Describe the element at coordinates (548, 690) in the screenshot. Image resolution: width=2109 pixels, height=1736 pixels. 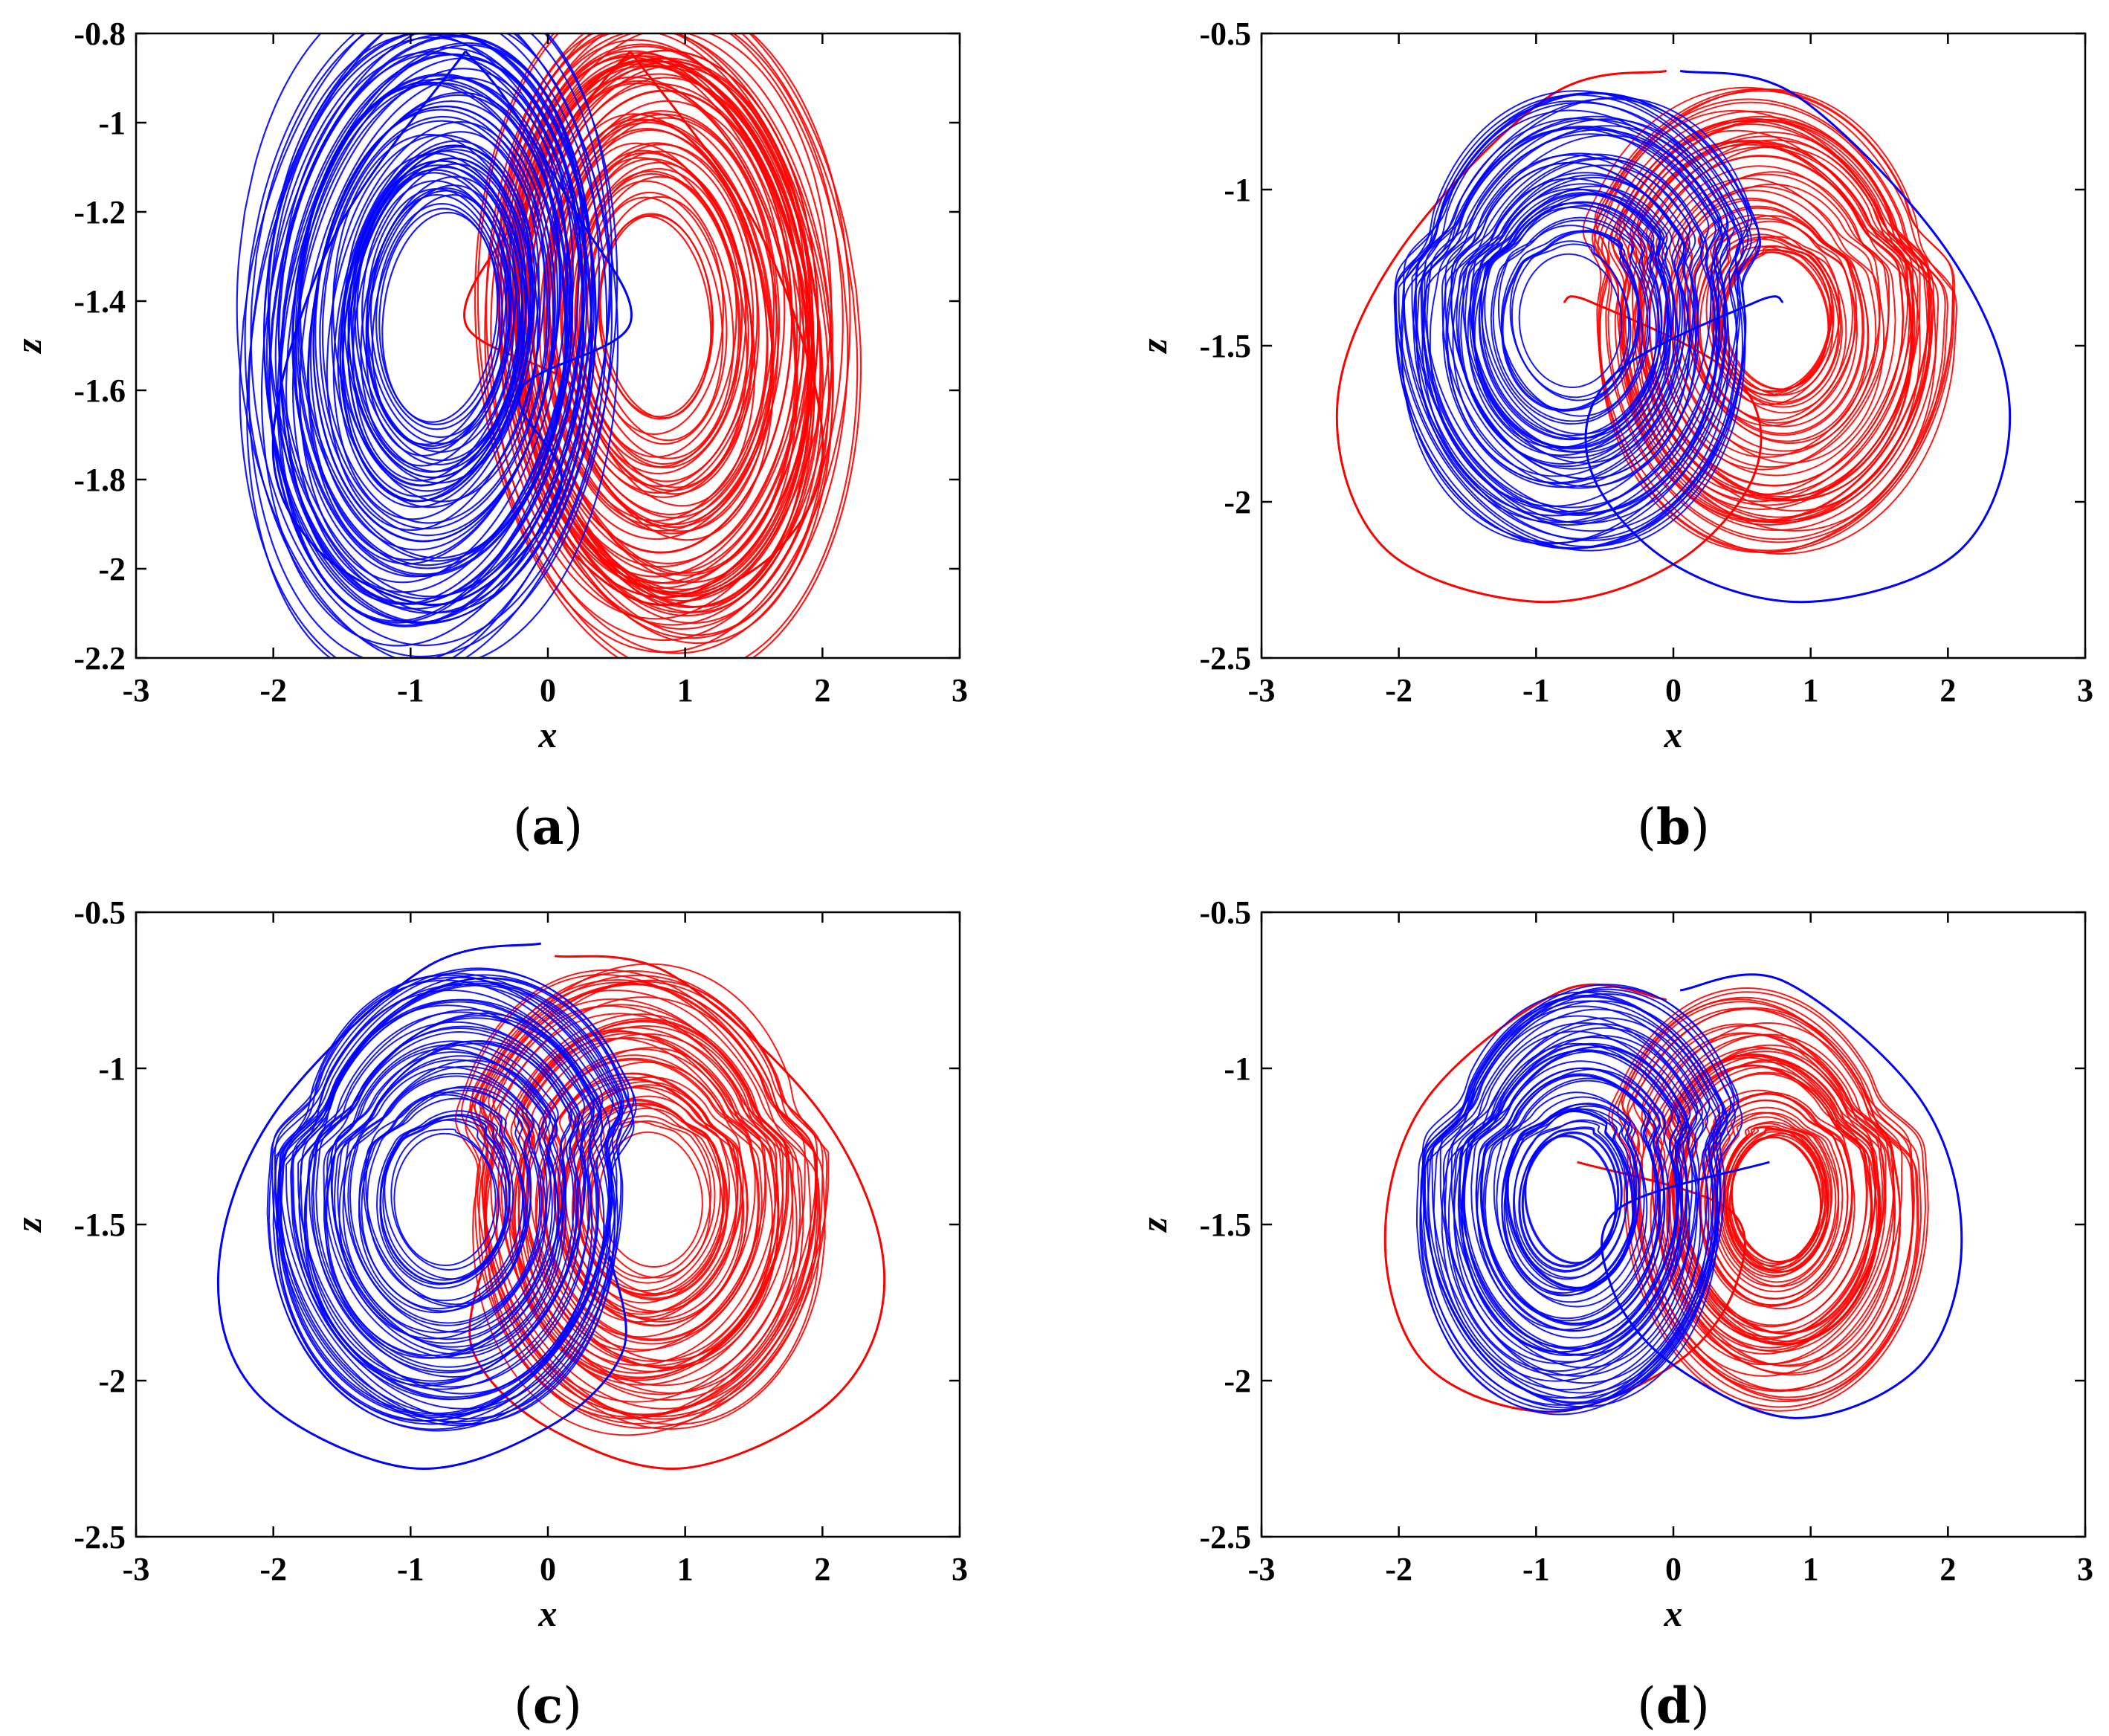
I see `x-tick-label: 0` at that location.